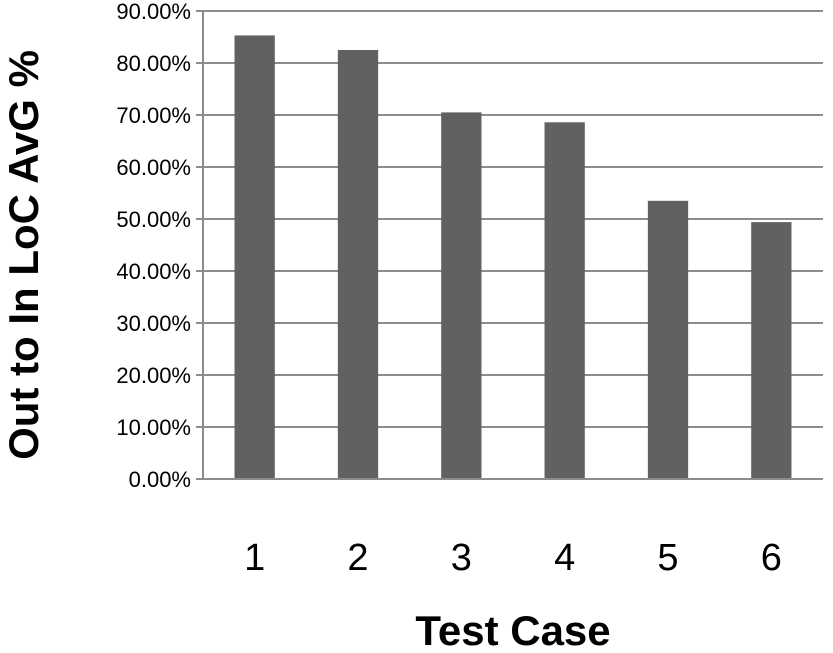 The image size is (833, 653). I want to click on y-tick-label: 0.00%, so click(160, 479).